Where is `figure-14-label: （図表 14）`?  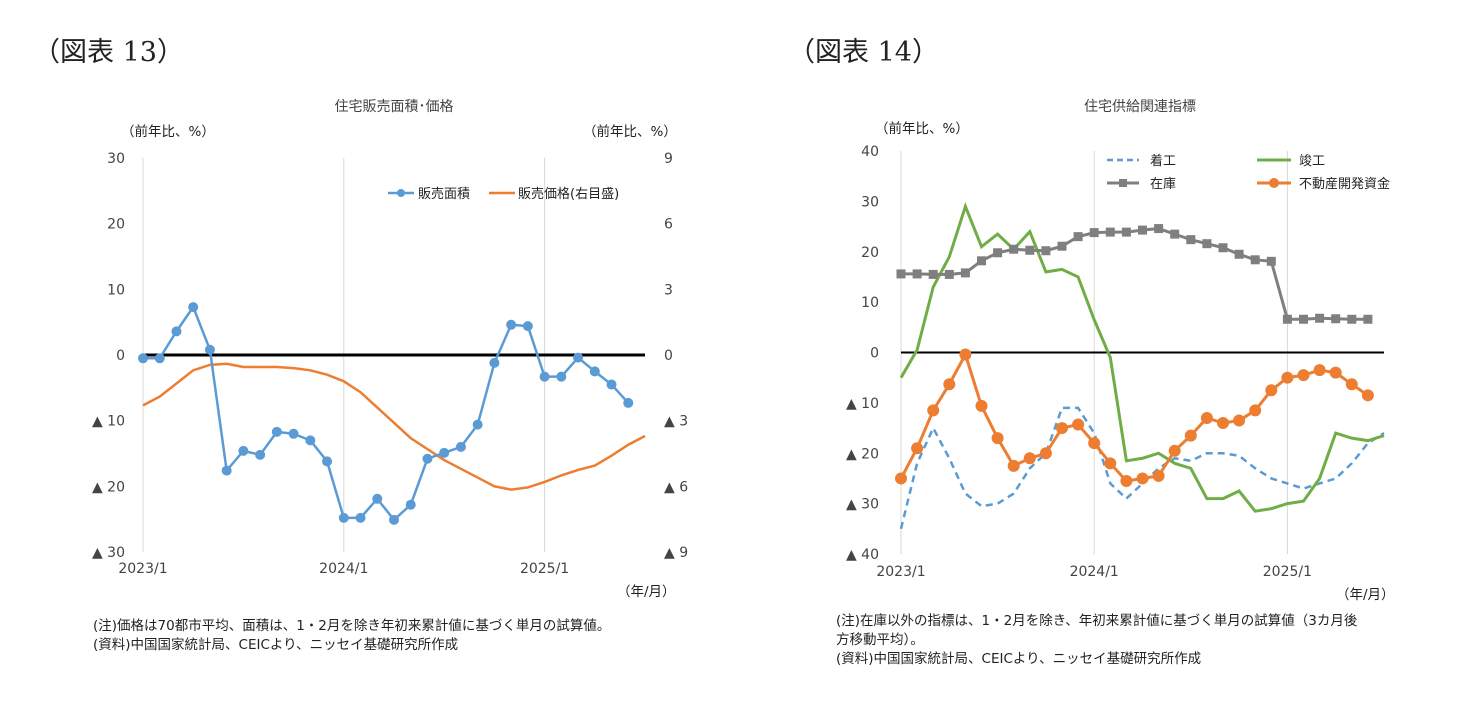
figure-14-label: （図表 14） is located at coordinates (863, 52).